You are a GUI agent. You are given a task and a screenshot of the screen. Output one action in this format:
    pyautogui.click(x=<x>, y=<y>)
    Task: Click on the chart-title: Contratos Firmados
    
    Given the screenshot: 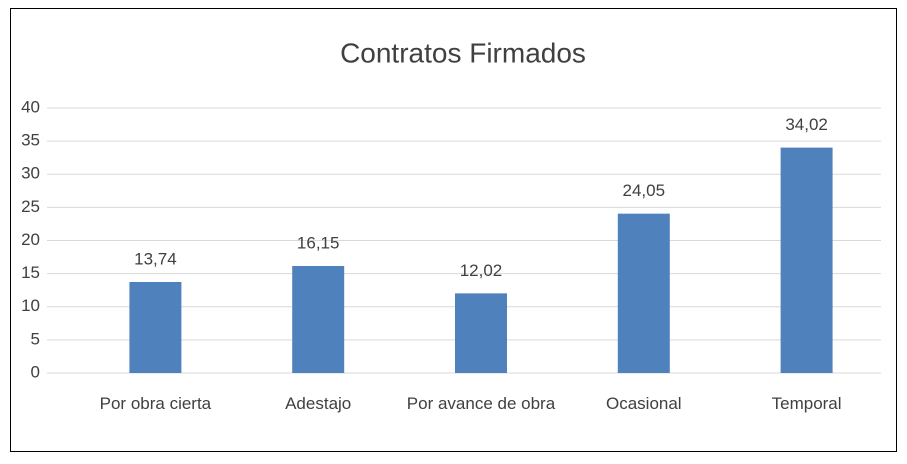 What is the action you would take?
    pyautogui.click(x=463, y=52)
    